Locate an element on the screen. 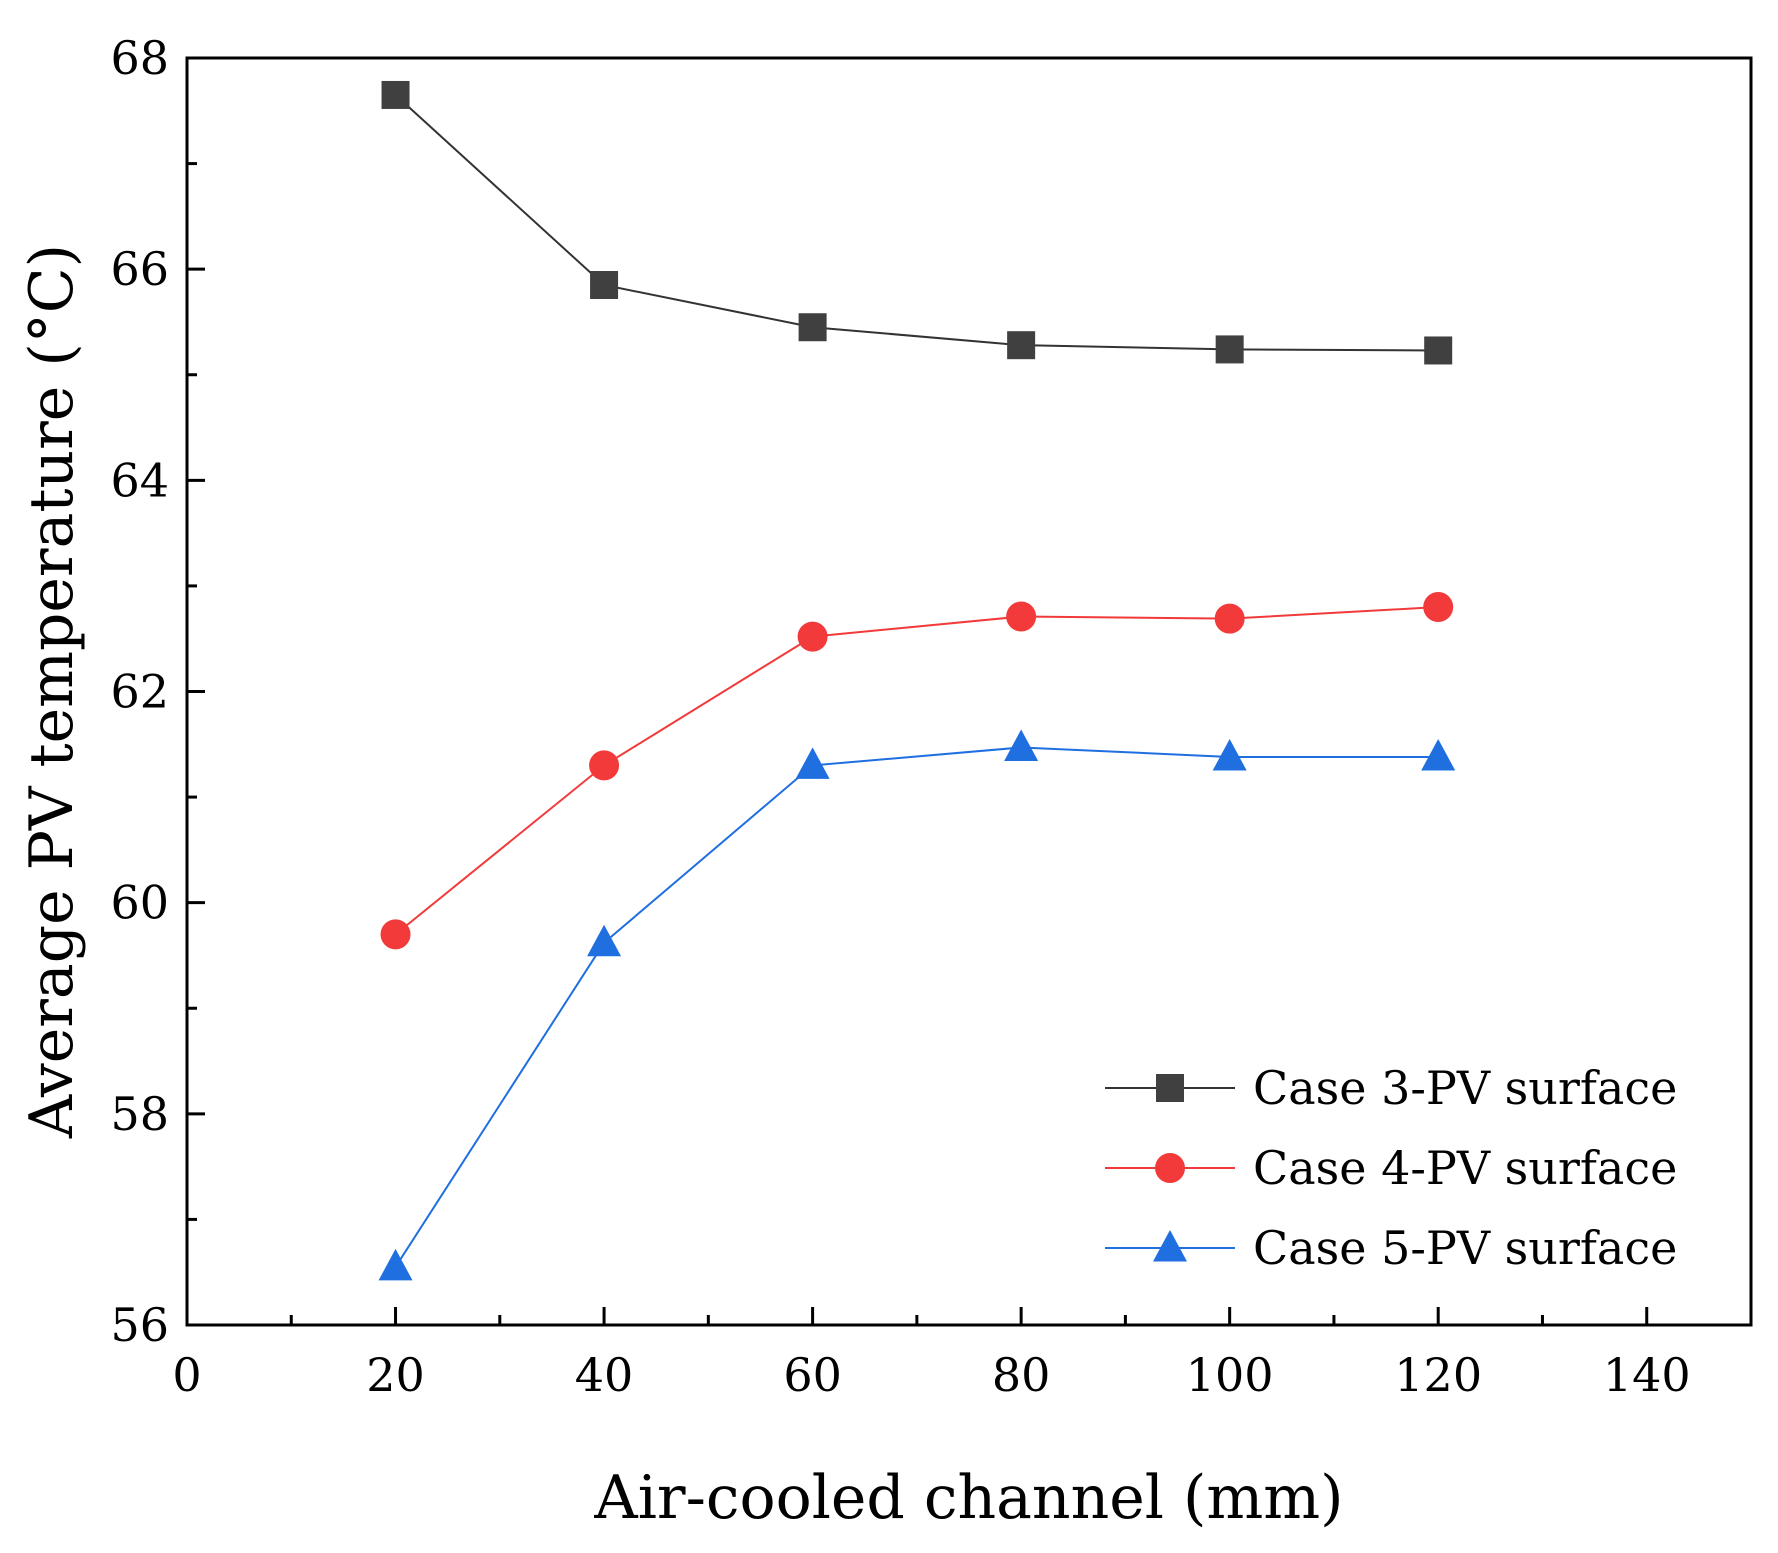 This screenshot has width=1778, height=1553. y-tick-label: 66 is located at coordinates (139, 269).